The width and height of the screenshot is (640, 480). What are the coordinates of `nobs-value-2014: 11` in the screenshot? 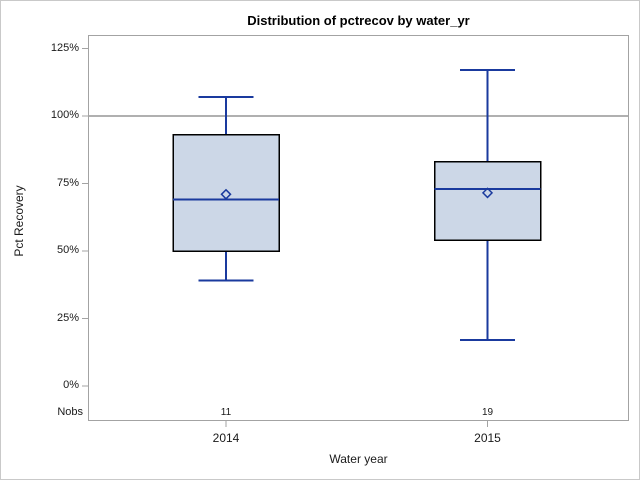 It's located at (226, 412).